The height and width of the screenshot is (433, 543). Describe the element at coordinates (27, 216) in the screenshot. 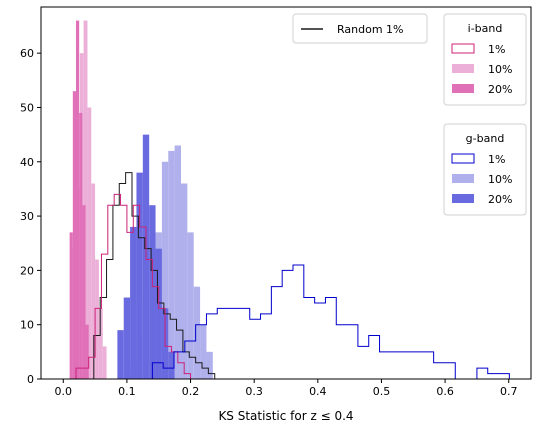

I see `y-tick-label-3: 30` at that location.